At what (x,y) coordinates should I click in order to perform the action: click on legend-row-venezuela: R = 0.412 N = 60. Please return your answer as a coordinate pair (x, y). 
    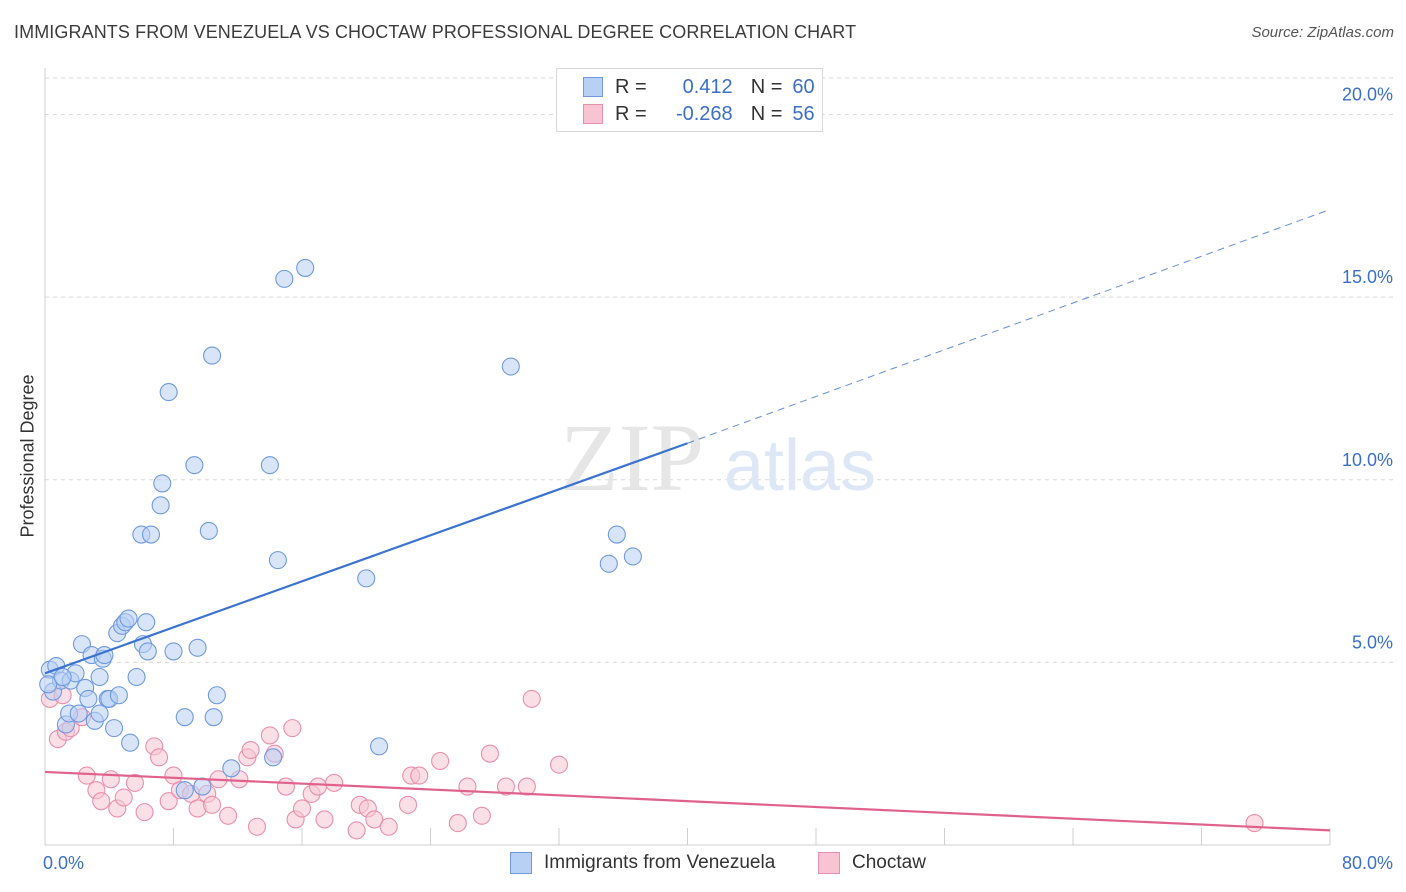
    Looking at the image, I should click on (699, 87).